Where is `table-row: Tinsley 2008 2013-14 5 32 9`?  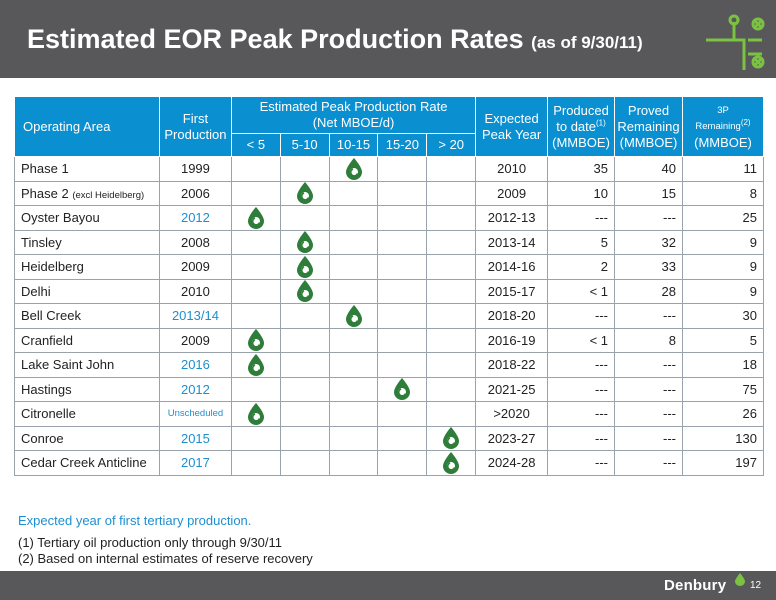 table-row: Tinsley 2008 2013-14 5 32 9 is located at coordinates (389, 242).